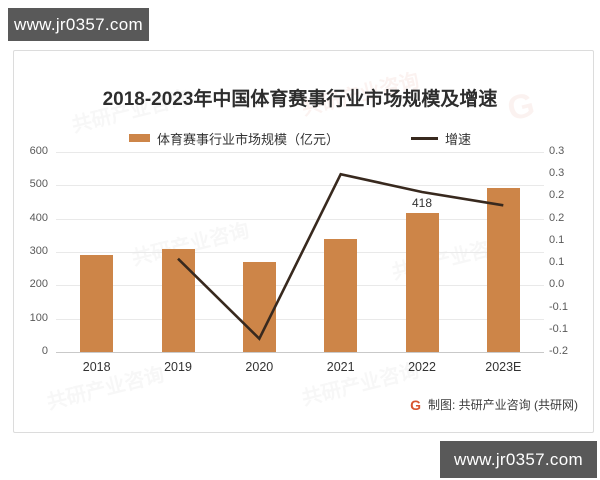 This screenshot has height=480, width=600. Describe the element at coordinates (503, 367) in the screenshot. I see `x-axis-label-2023E: 2023E` at that location.